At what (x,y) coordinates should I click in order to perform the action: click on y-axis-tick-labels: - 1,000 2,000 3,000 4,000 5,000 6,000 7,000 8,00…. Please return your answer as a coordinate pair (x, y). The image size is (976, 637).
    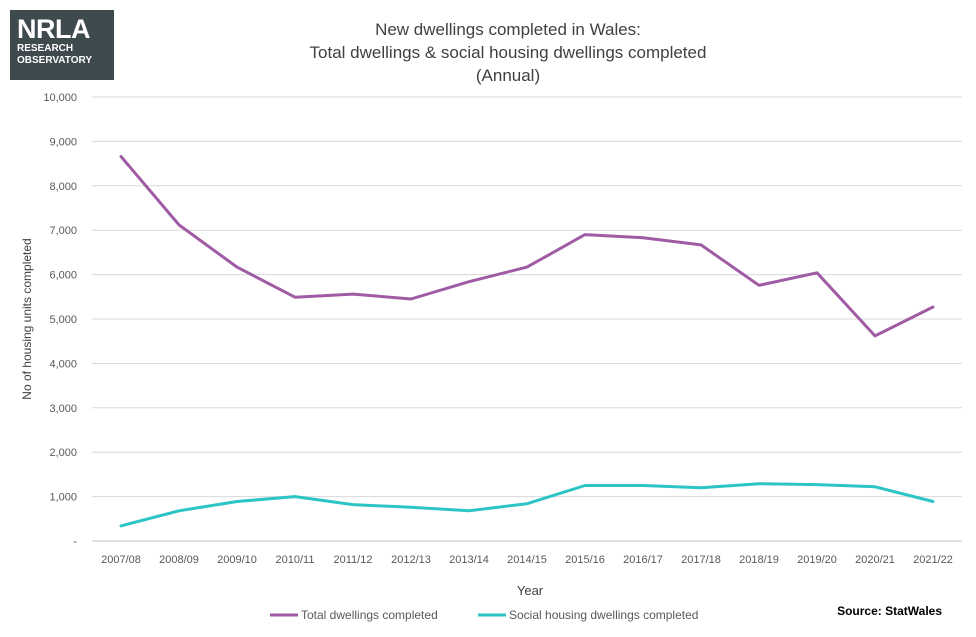
    Looking at the image, I should click on (60, 320).